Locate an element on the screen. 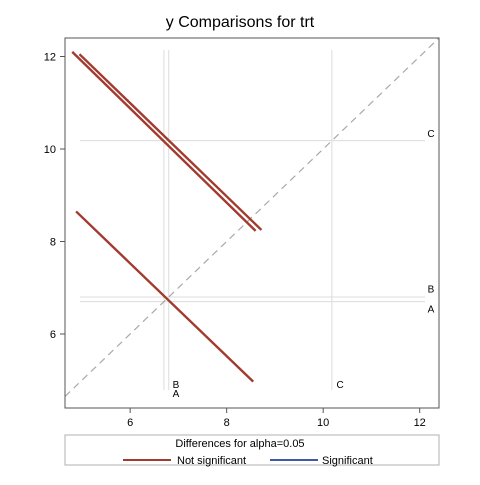 The width and height of the screenshot is (480, 485). x-tick-label-2: 10 is located at coordinates (323, 423).